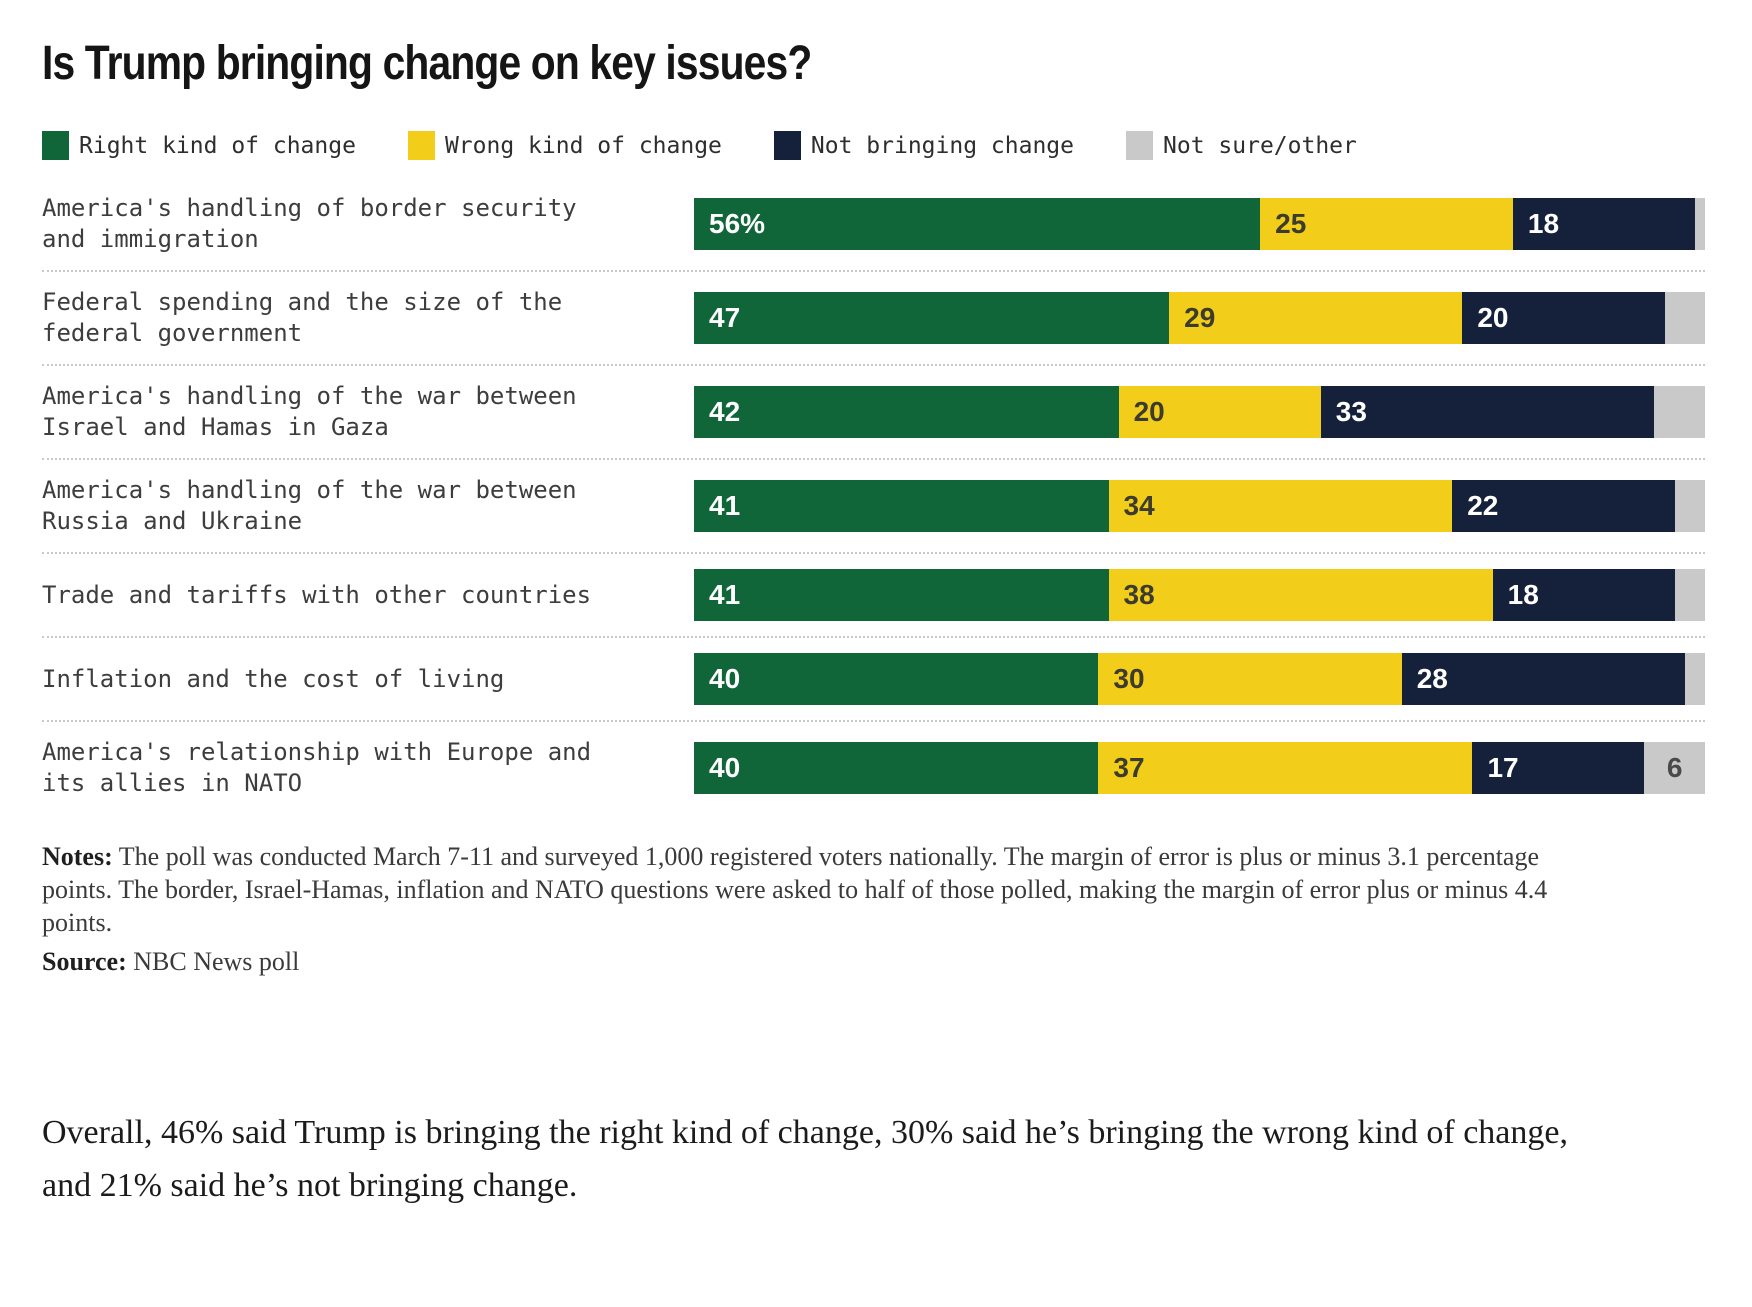 The image size is (1752, 1307). What do you see at coordinates (1280, 506) in the screenshot?
I see `bar-segment-wrong-kind: 34` at bounding box center [1280, 506].